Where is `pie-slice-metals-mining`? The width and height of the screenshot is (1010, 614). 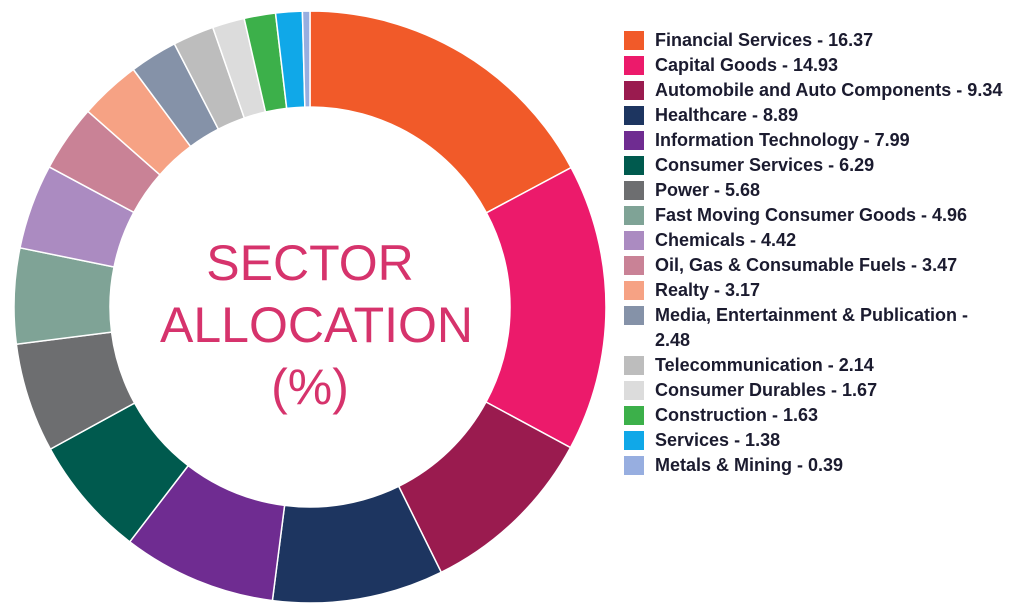 pie-slice-metals-mining is located at coordinates (306, 59).